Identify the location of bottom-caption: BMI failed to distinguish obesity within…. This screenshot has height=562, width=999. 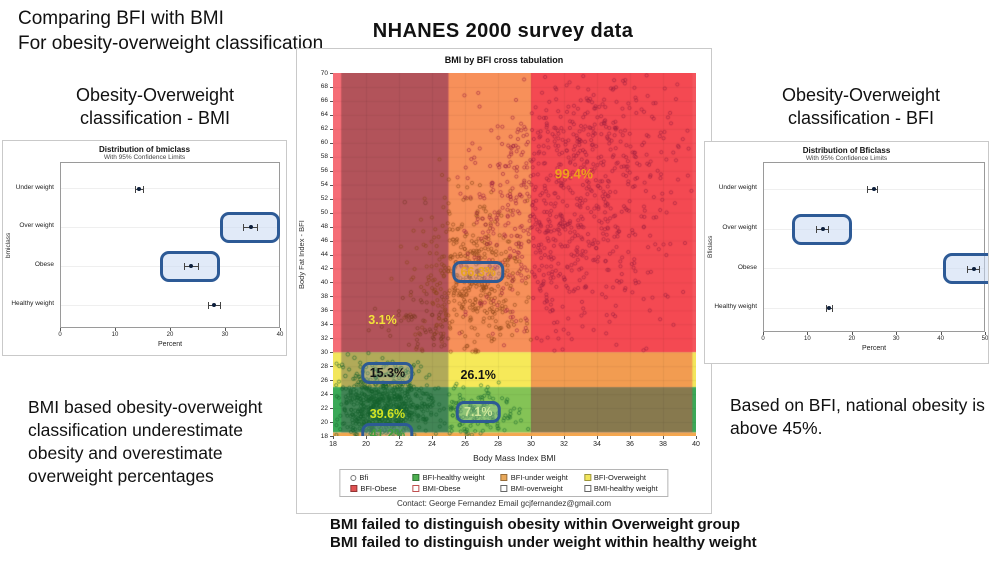
(543, 534).